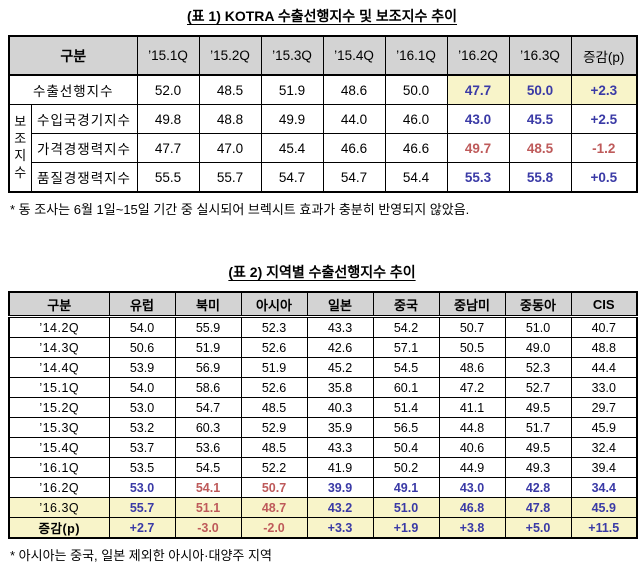 The width and height of the screenshot is (644, 570). What do you see at coordinates (340, 487) in the screenshot?
I see `table2-cell-8-3: 39.9` at bounding box center [340, 487].